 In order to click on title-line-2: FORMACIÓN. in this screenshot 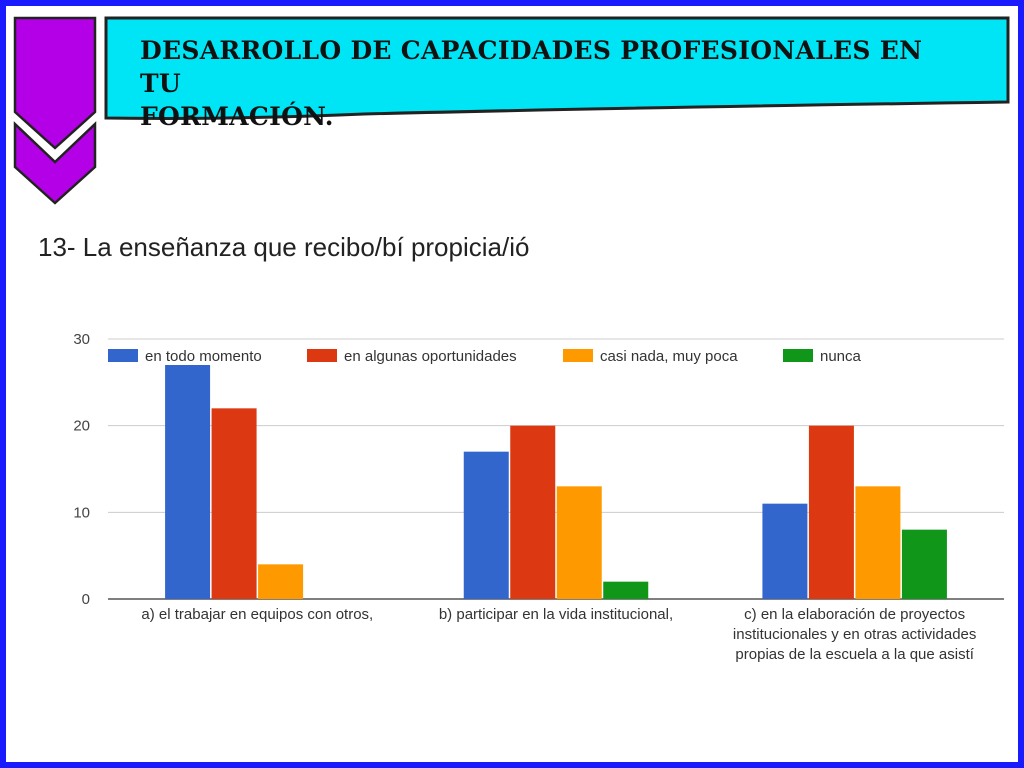, I will do `click(237, 116)`.